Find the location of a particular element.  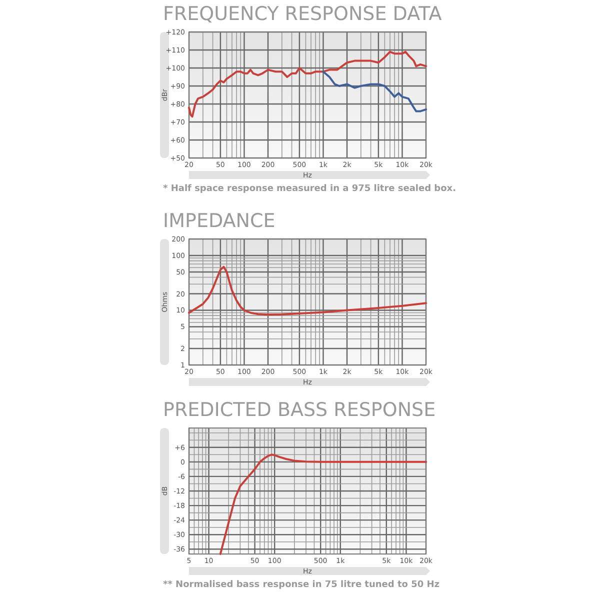

text: ** Normalised bass response in 75 litre tuned to 50 Hz is located at coordinates (301, 585).